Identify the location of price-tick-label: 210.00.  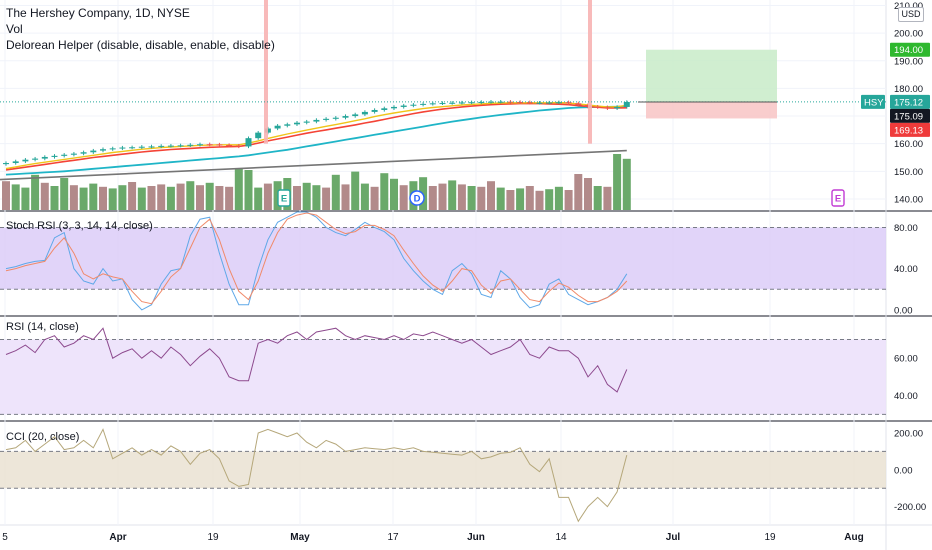
(908, 6).